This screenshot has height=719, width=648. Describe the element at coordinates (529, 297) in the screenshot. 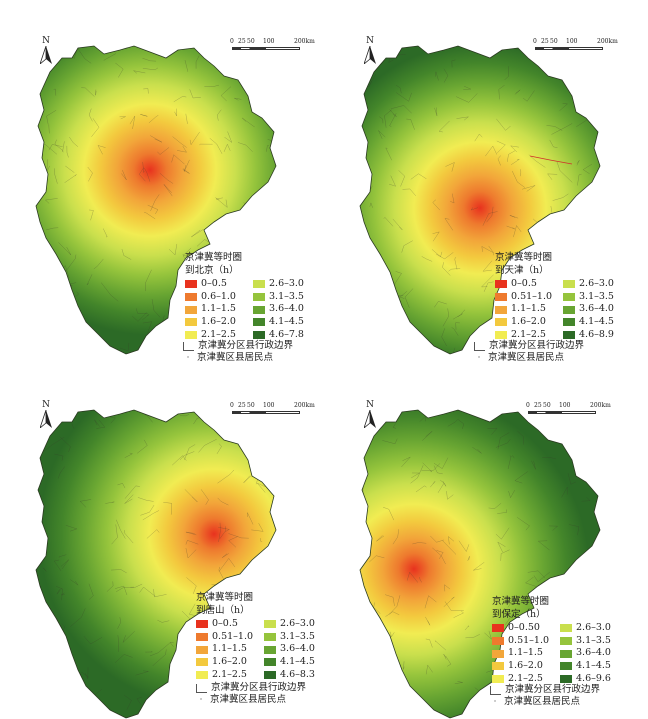

I see `legend-class: 0.51–1.0` at that location.